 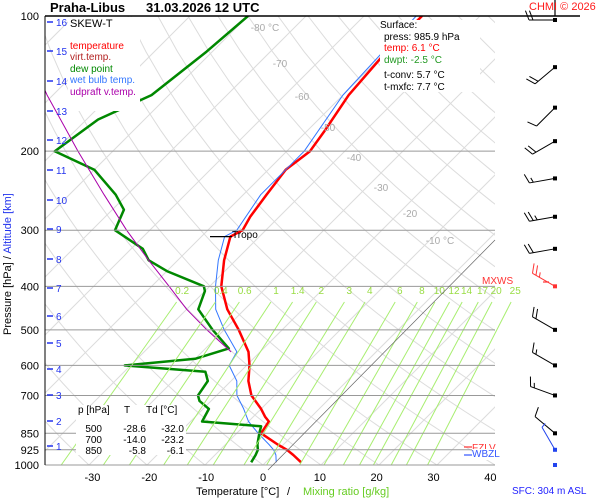 What do you see at coordinates (454, 291) in the screenshot?
I see `mixing-ratio-label: 12` at bounding box center [454, 291].